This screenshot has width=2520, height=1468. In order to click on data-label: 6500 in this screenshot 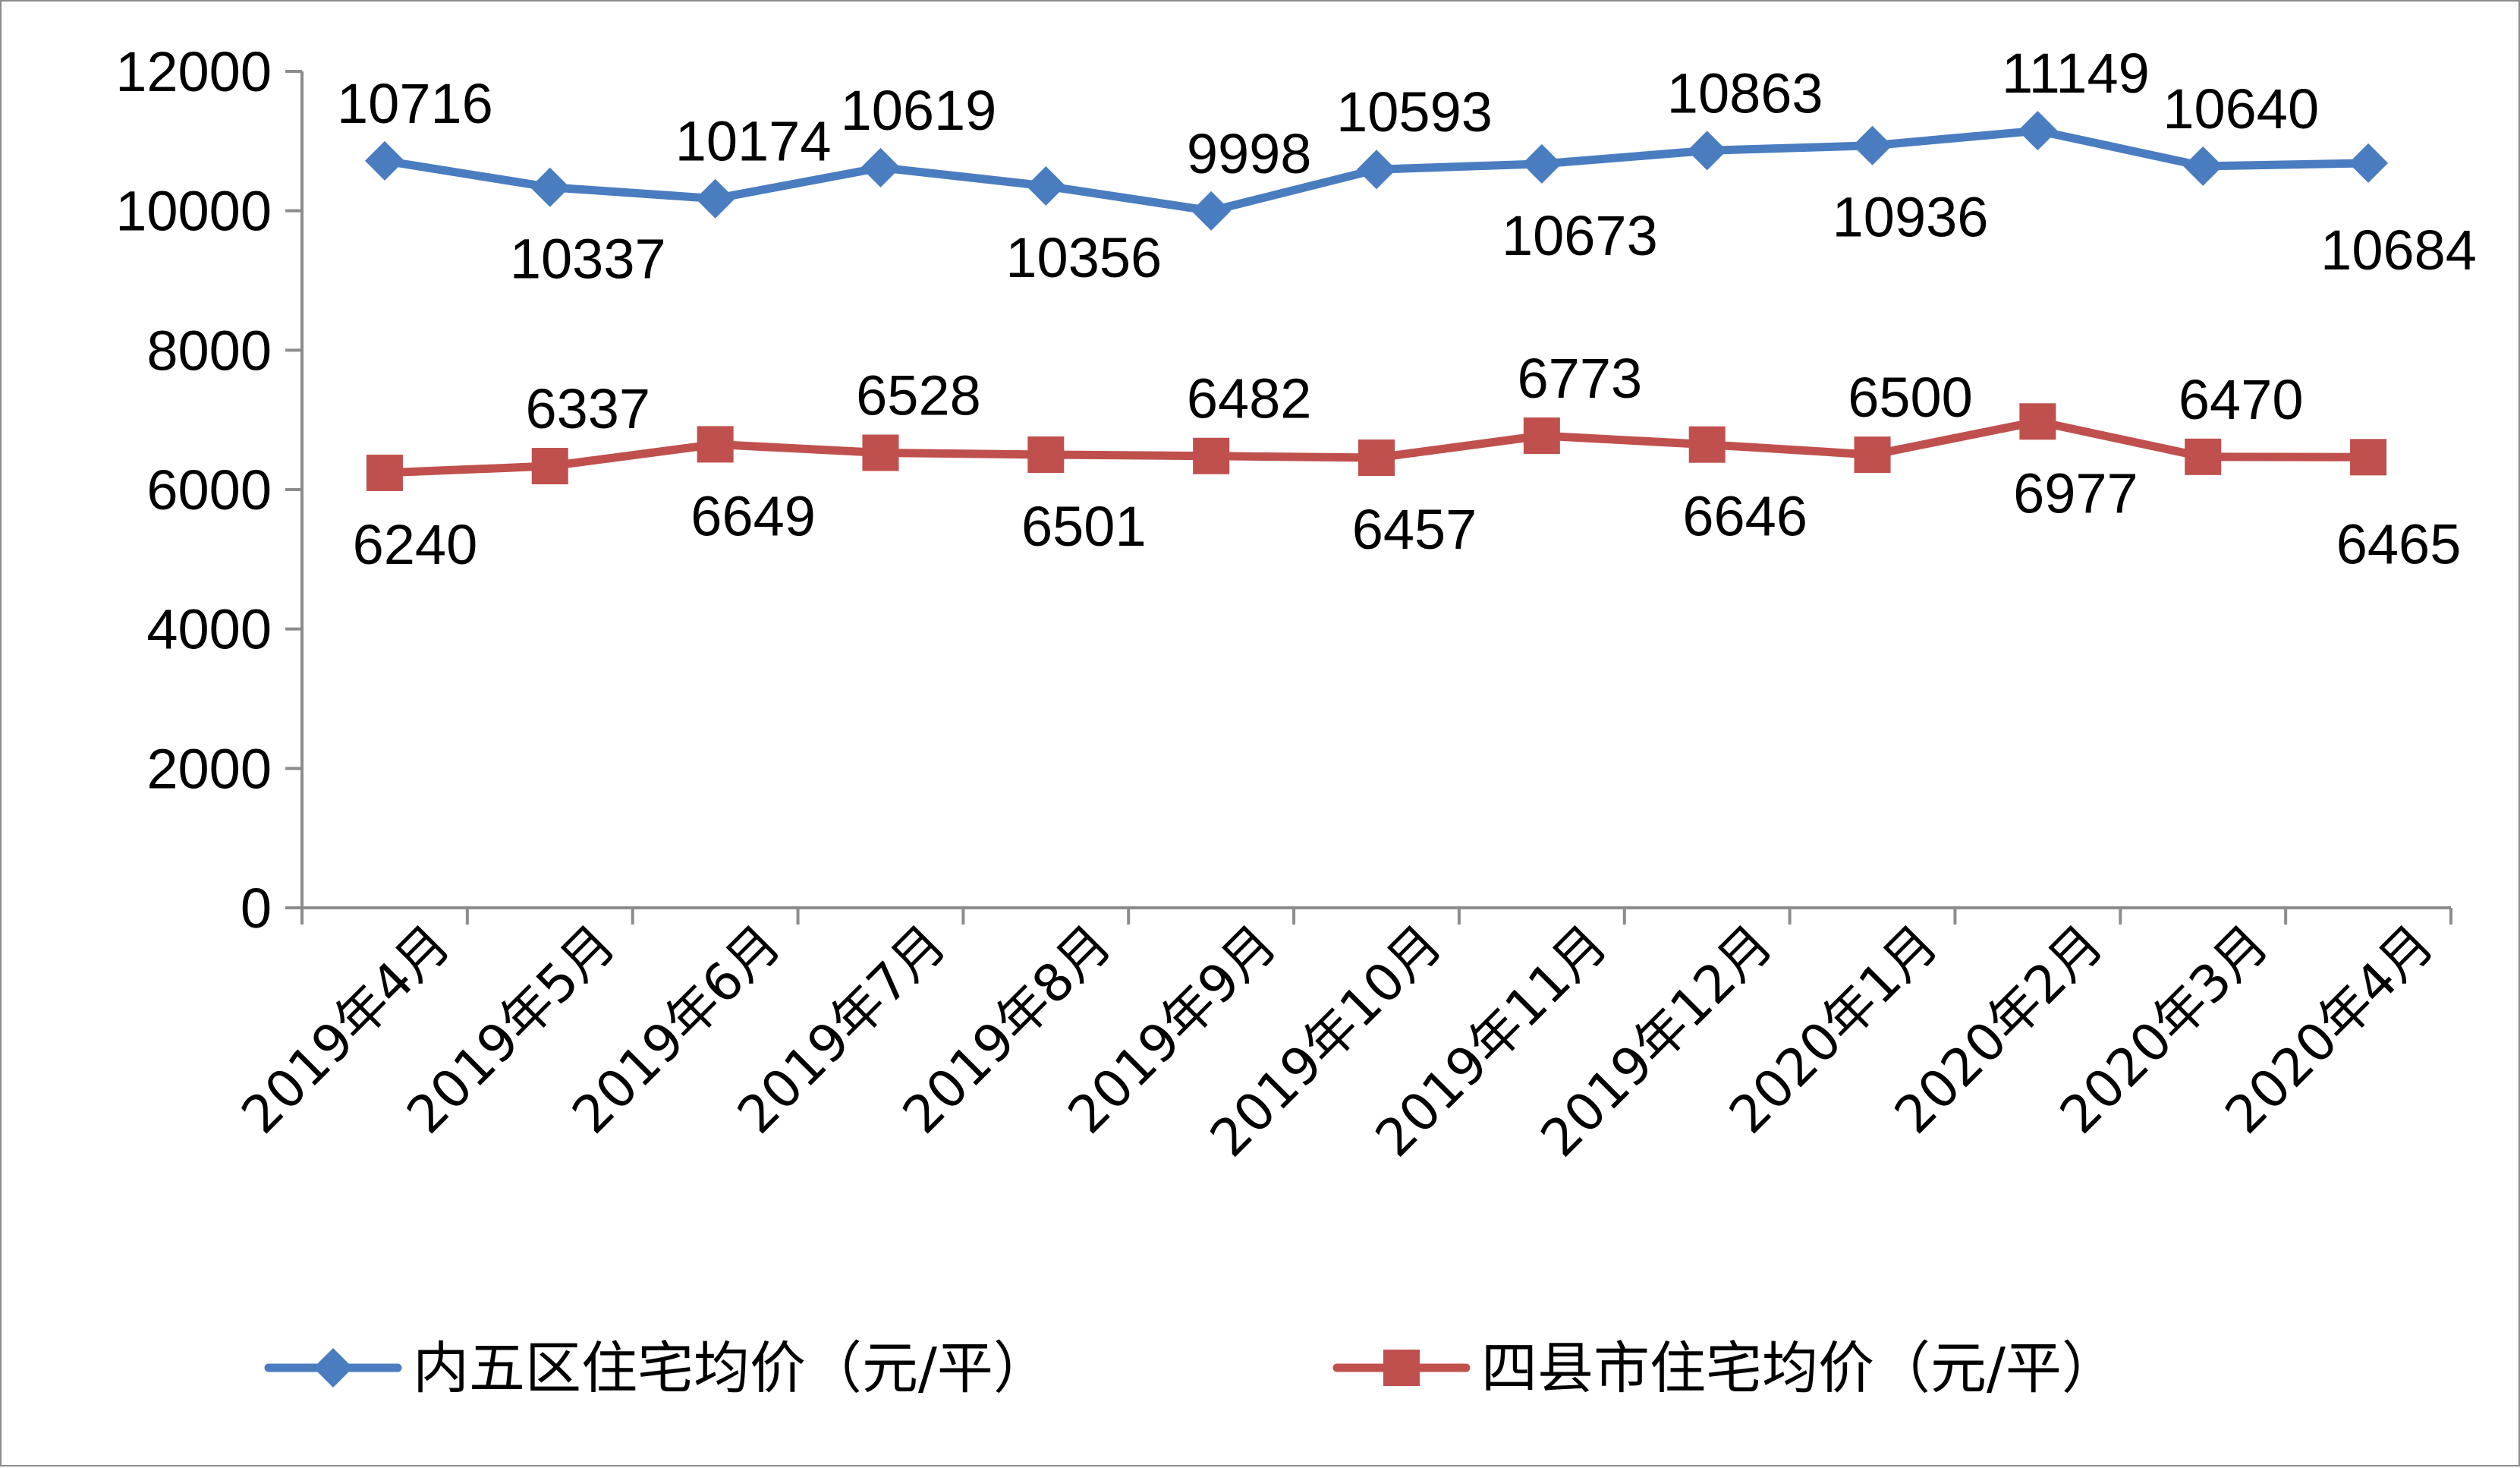, I will do `click(1910, 398)`.